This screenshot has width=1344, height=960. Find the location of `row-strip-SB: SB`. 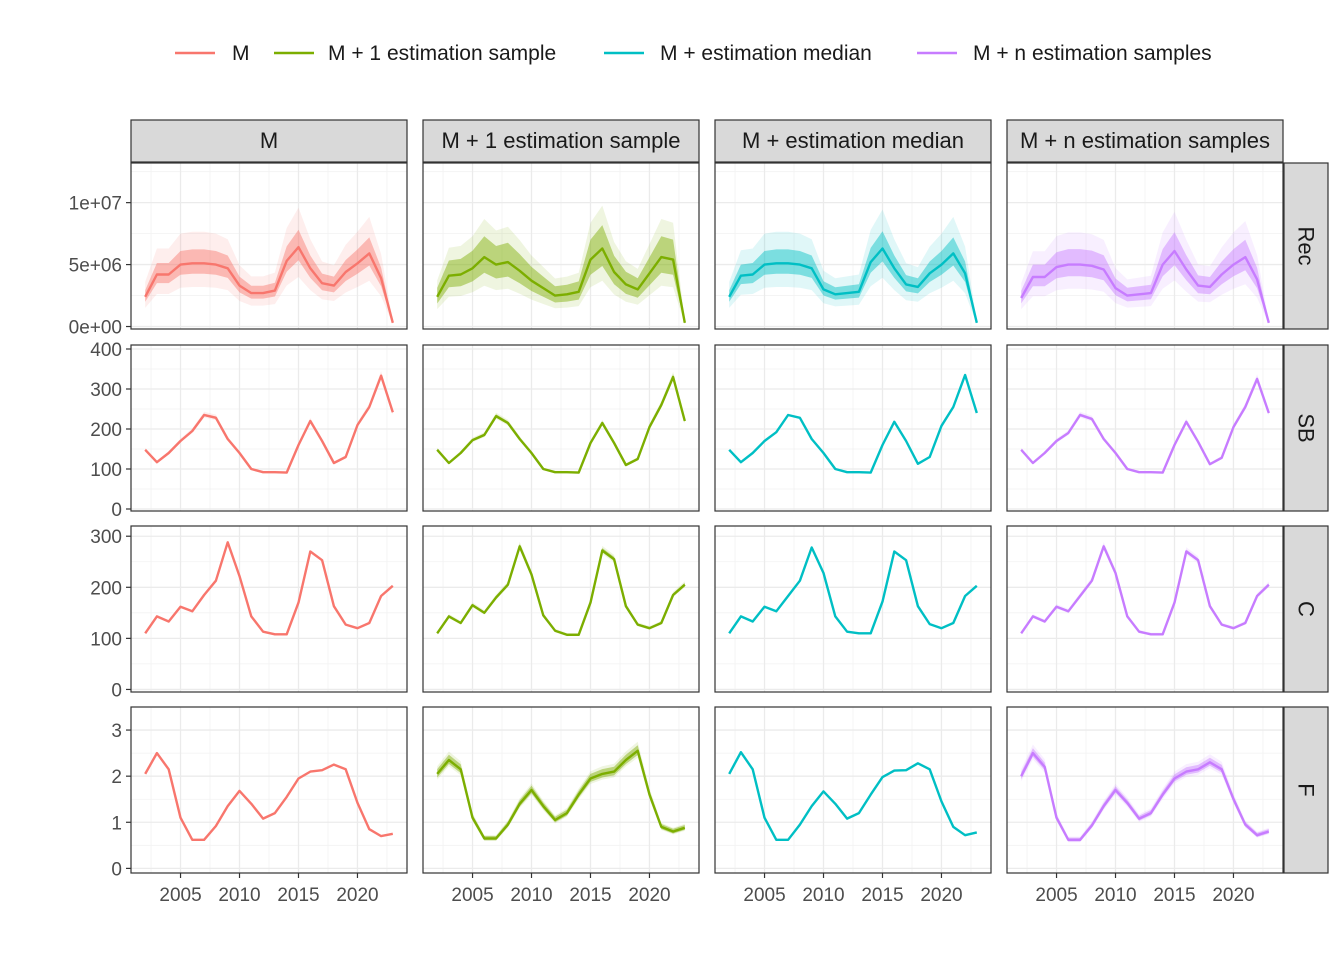

row-strip-SB: SB is located at coordinates (1306, 428).